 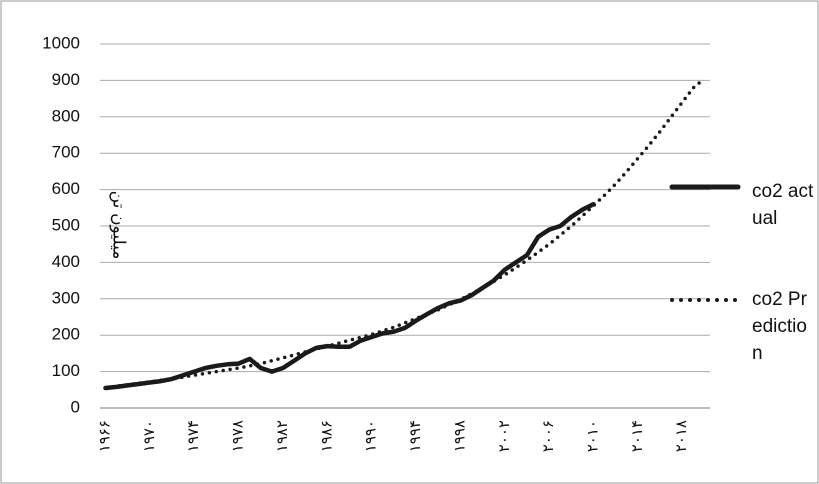 What do you see at coordinates (779, 326) in the screenshot?
I see `legend-label: co2 Prediction` at bounding box center [779, 326].